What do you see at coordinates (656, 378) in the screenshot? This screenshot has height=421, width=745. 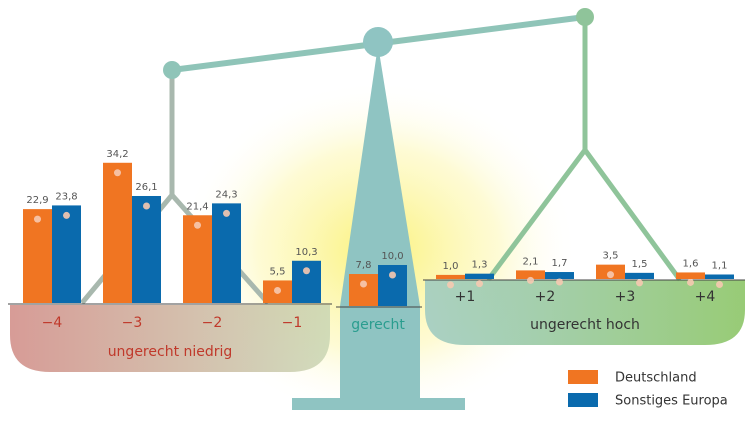 I see `legend-label: Deutschland` at bounding box center [656, 378].